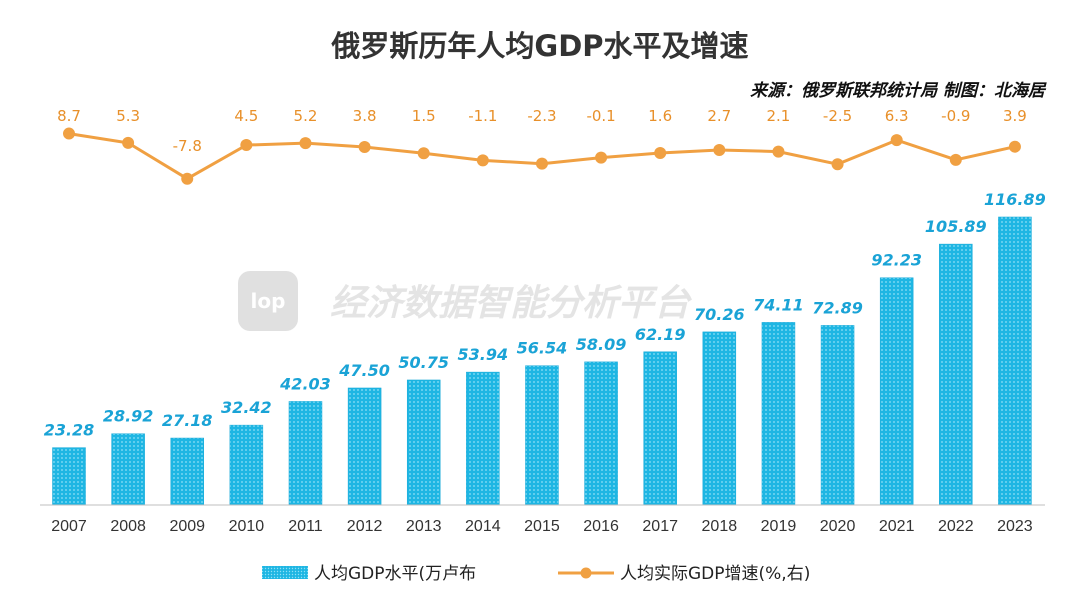 The height and width of the screenshot is (607, 1080). What do you see at coordinates (837, 116) in the screenshot?
I see `growth-label-2020: -2.5` at bounding box center [837, 116].